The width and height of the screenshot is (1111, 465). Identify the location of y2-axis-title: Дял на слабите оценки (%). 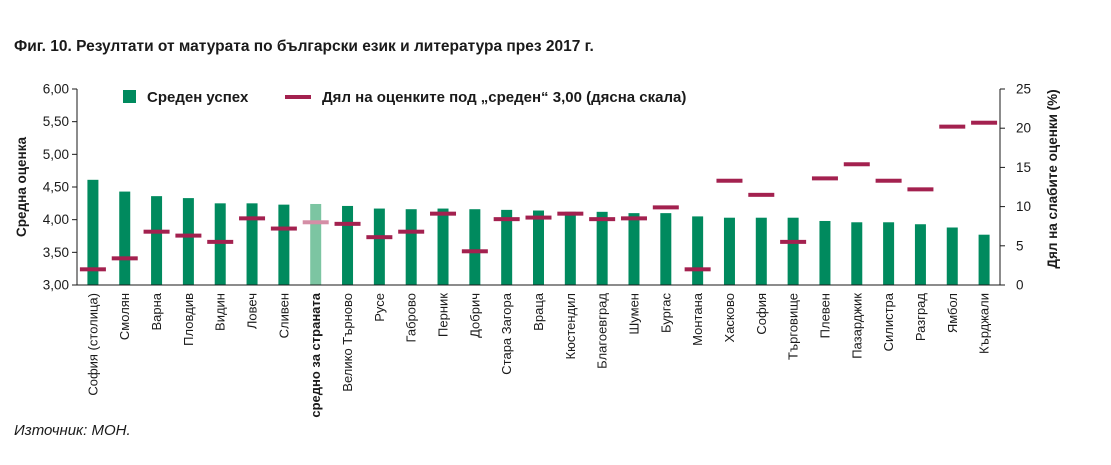
(1052, 178).